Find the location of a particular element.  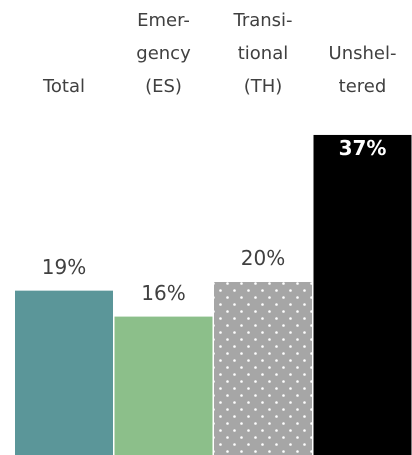

value-label-total: 19% is located at coordinates (64, 266).